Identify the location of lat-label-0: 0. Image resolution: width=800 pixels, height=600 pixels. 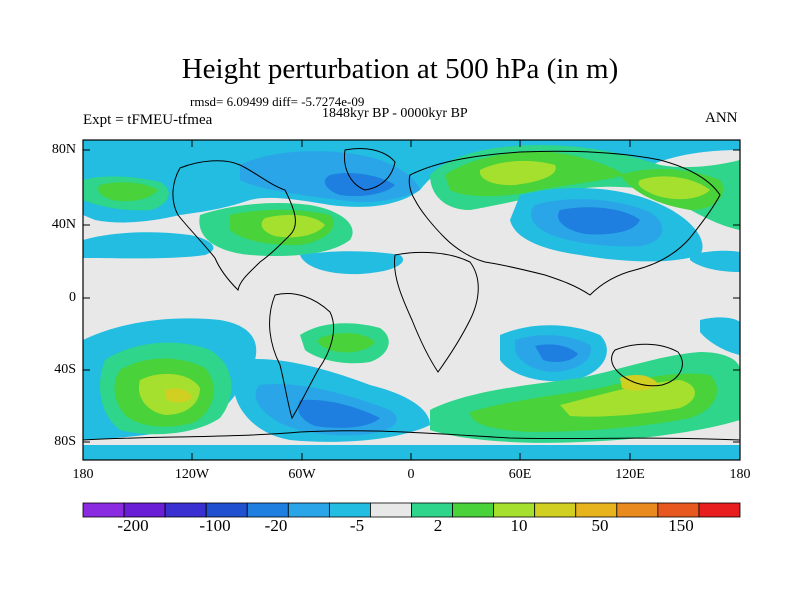
(72, 297).